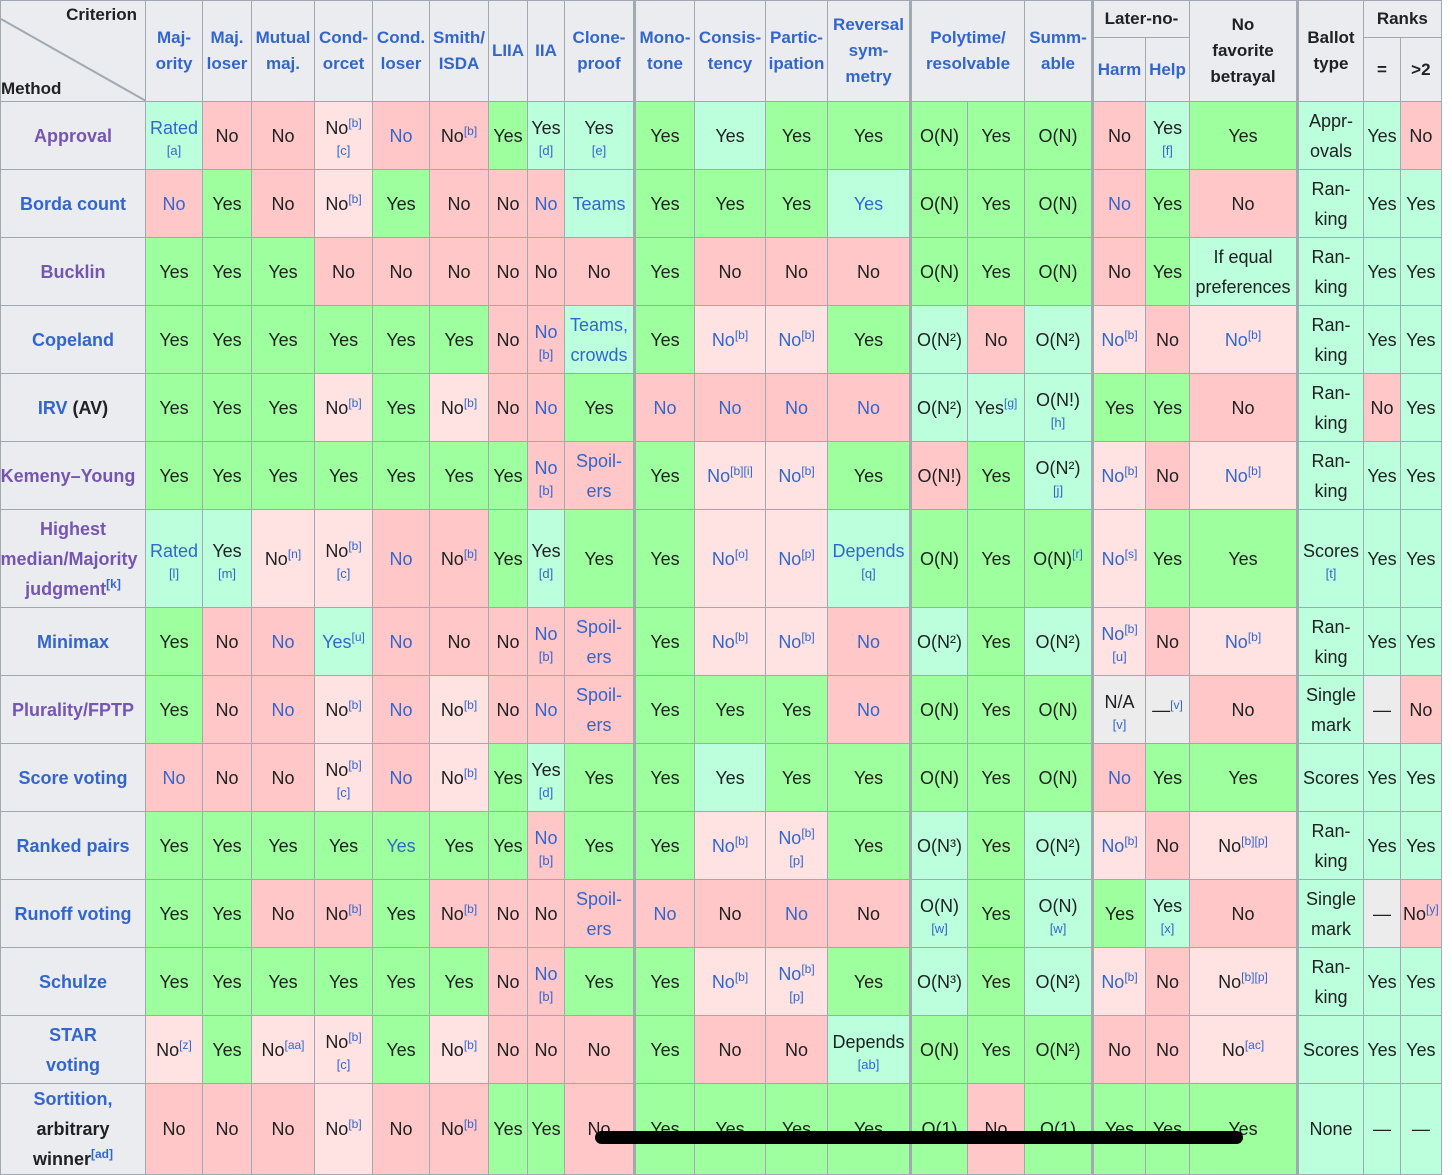 This screenshot has width=1452, height=1175. What do you see at coordinates (73, 641) in the screenshot?
I see `method-minimax: Minimax` at bounding box center [73, 641].